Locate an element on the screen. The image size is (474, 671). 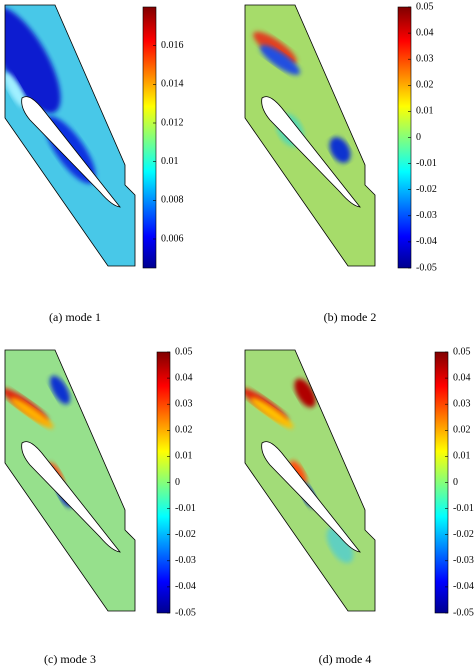
colorbar-tick-label: 0.006 is located at coordinates (172, 238).